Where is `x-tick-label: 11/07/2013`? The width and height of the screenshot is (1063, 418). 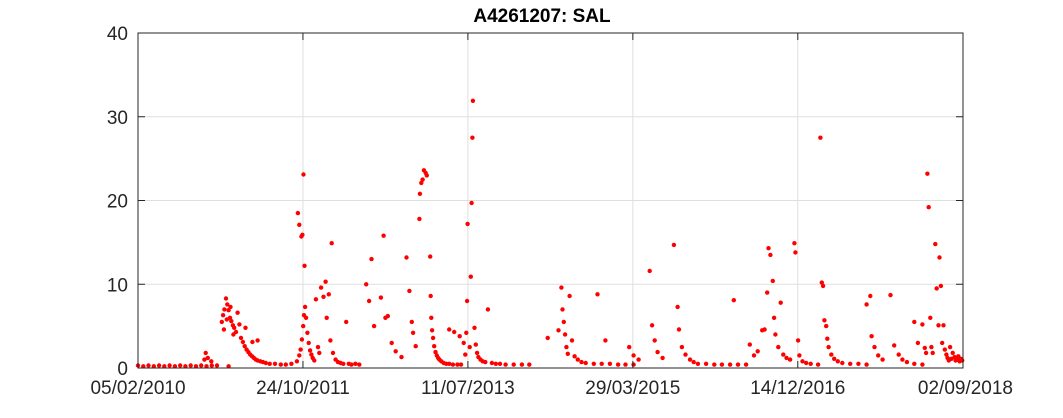
x-tick-label: 11/07/2013 is located at coordinates (468, 388).